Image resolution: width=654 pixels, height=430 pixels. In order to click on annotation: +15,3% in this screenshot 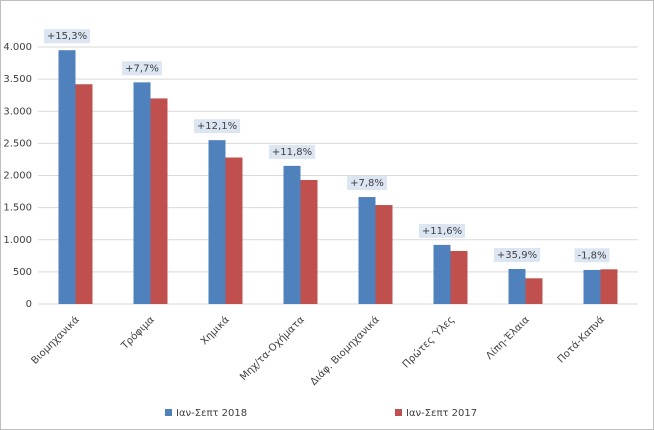, I will do `click(67, 36)`.